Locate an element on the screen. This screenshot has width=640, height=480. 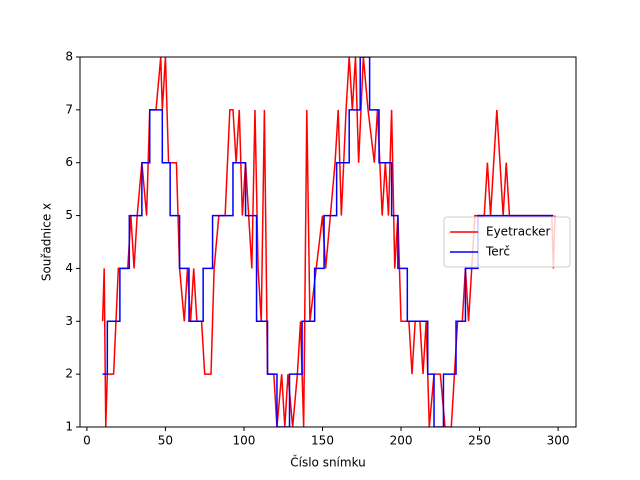
y-tick-label: 6 is located at coordinates (69, 162).